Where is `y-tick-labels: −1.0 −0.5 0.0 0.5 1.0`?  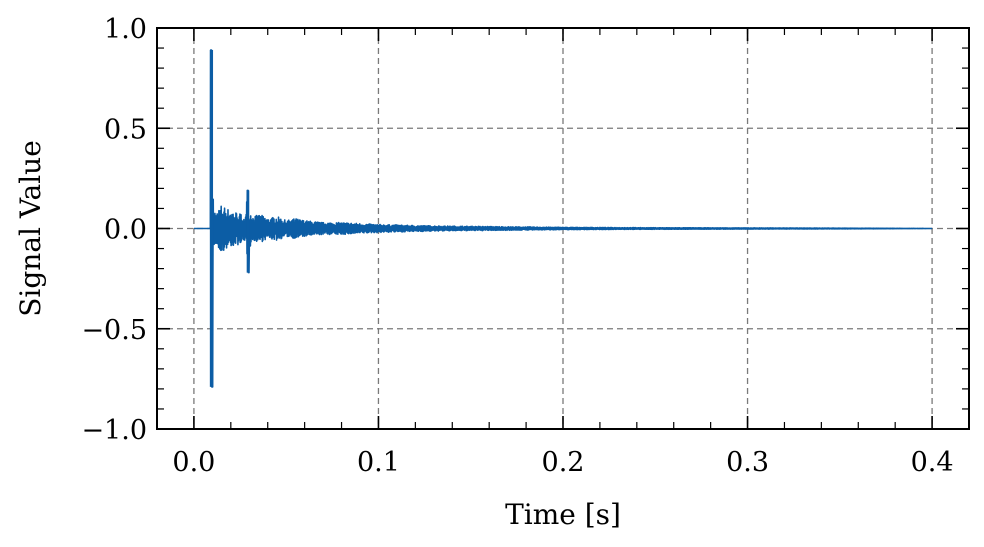 y-tick-labels: −1.0 −0.5 0.0 0.5 1.0 is located at coordinates (114, 230).